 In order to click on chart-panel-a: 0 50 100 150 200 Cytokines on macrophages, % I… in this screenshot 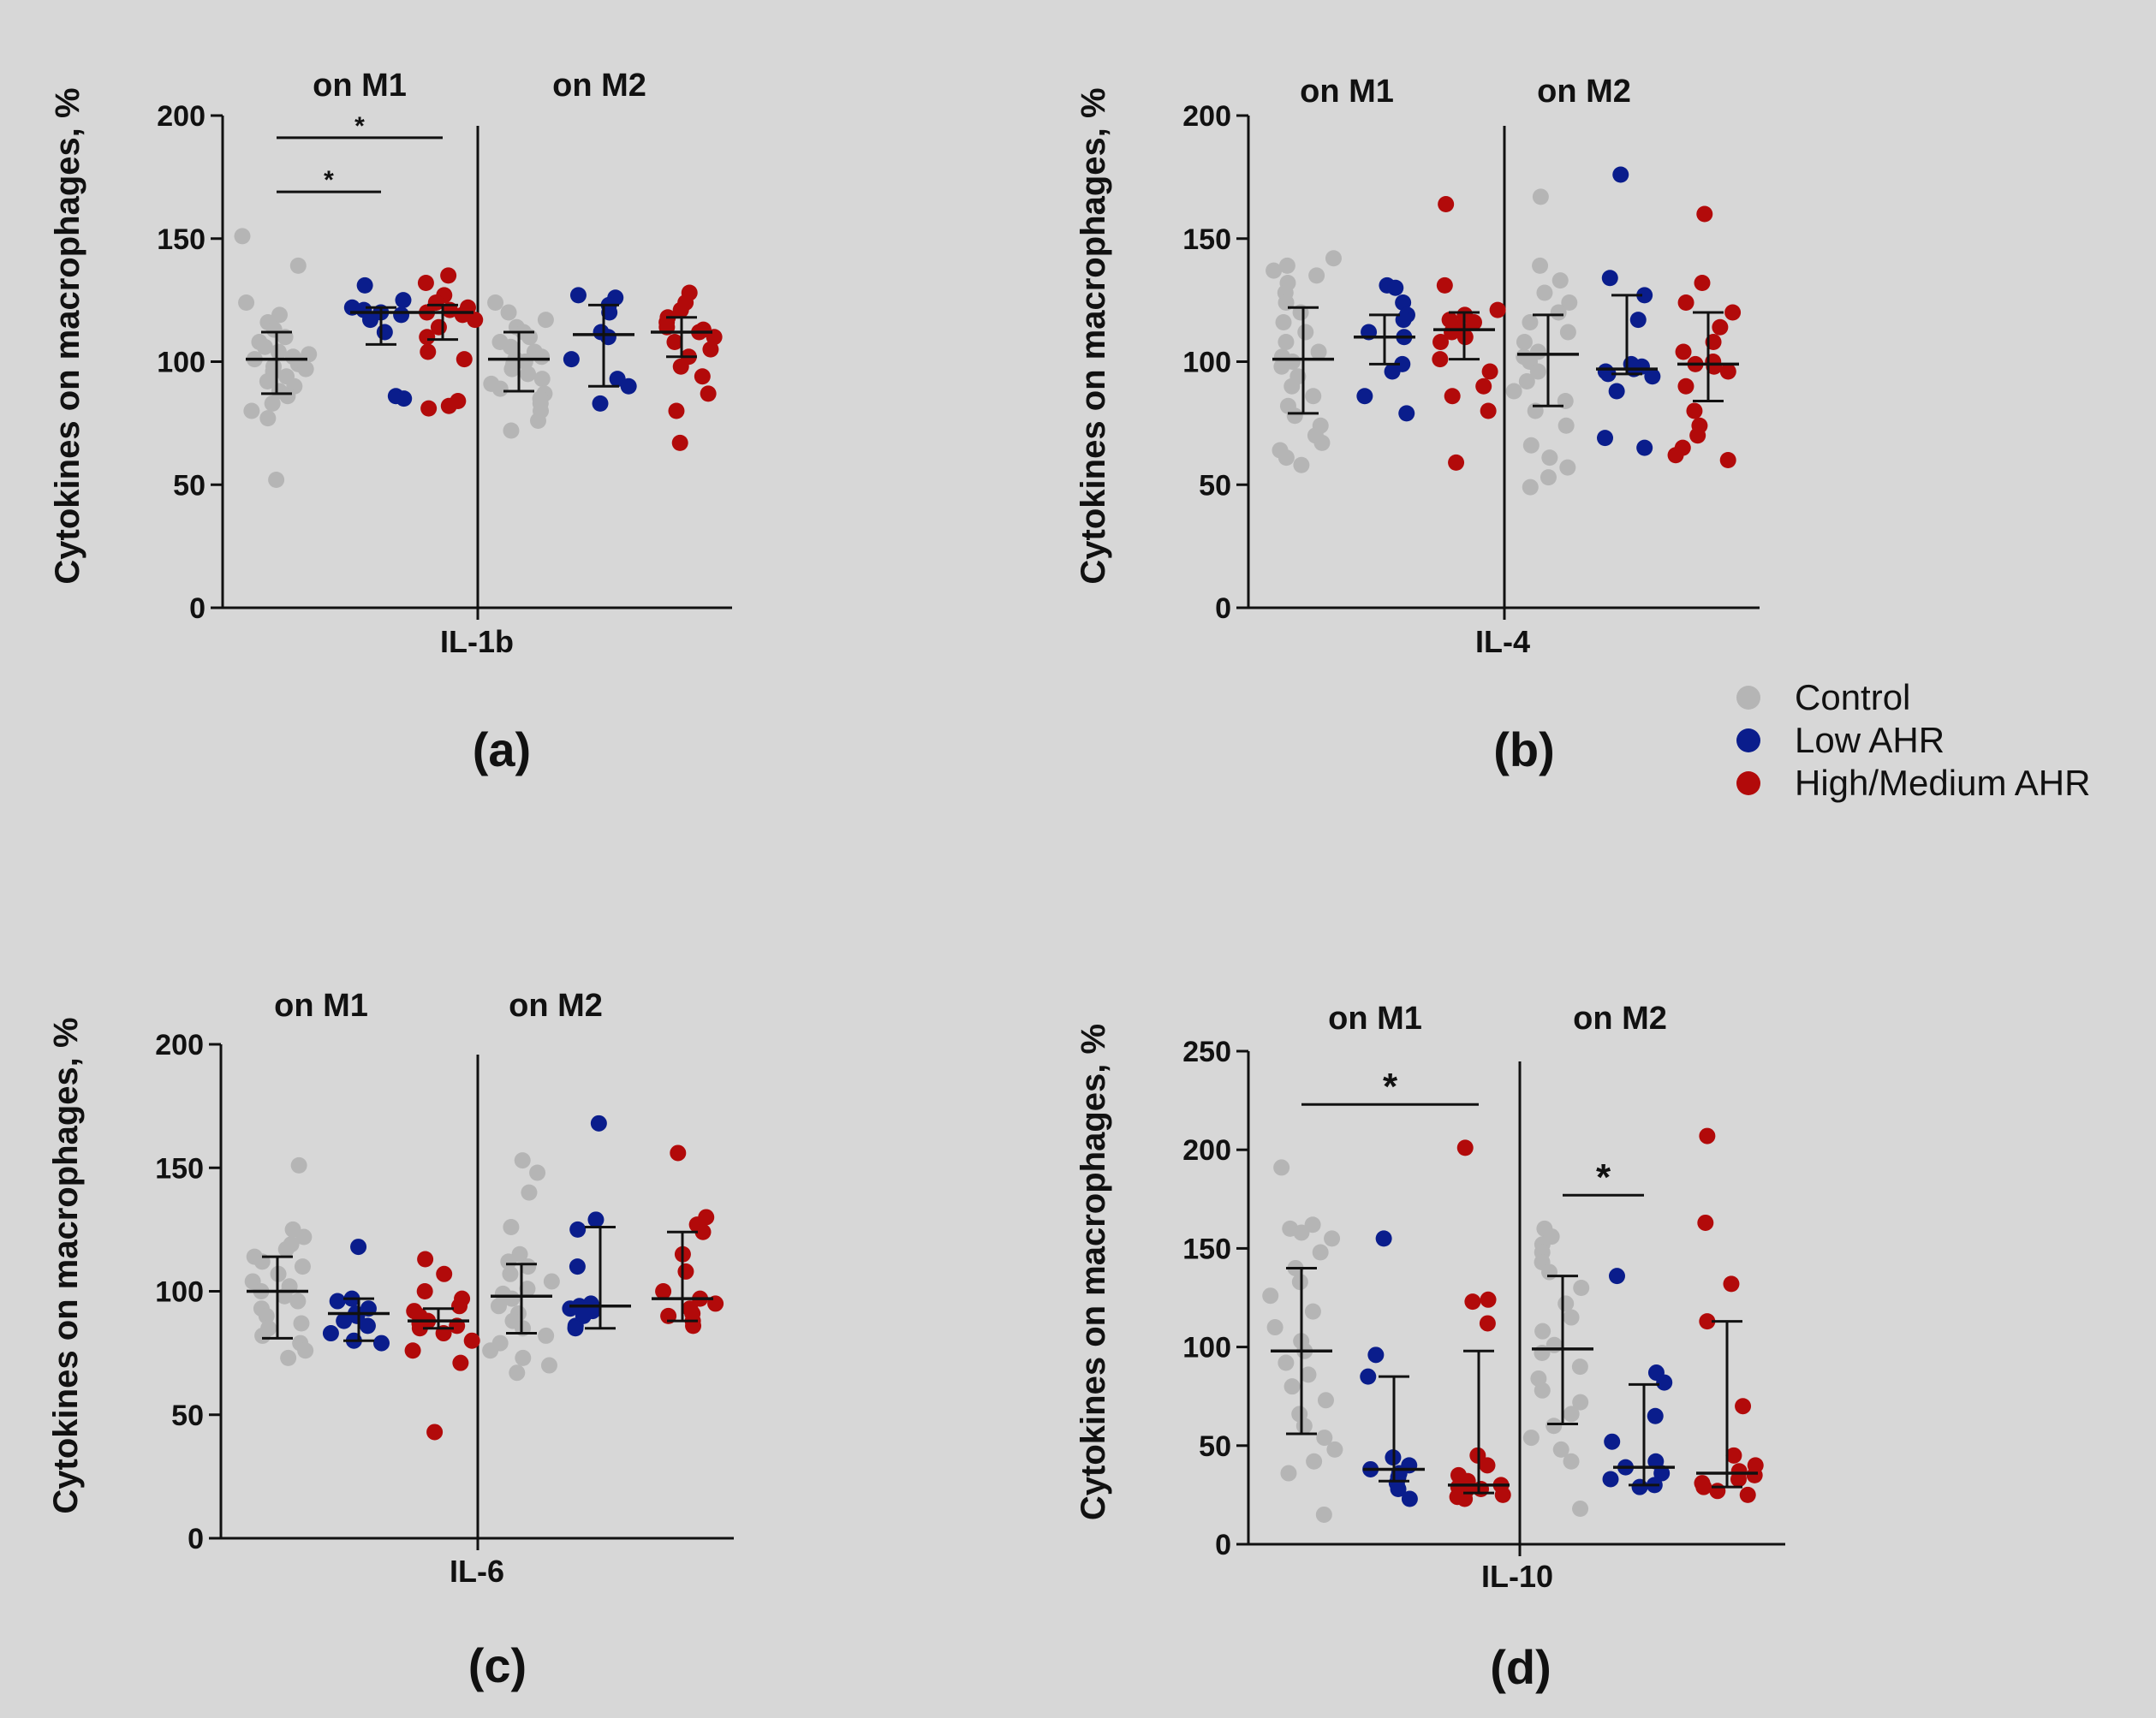, I will do `click(391, 422)`.